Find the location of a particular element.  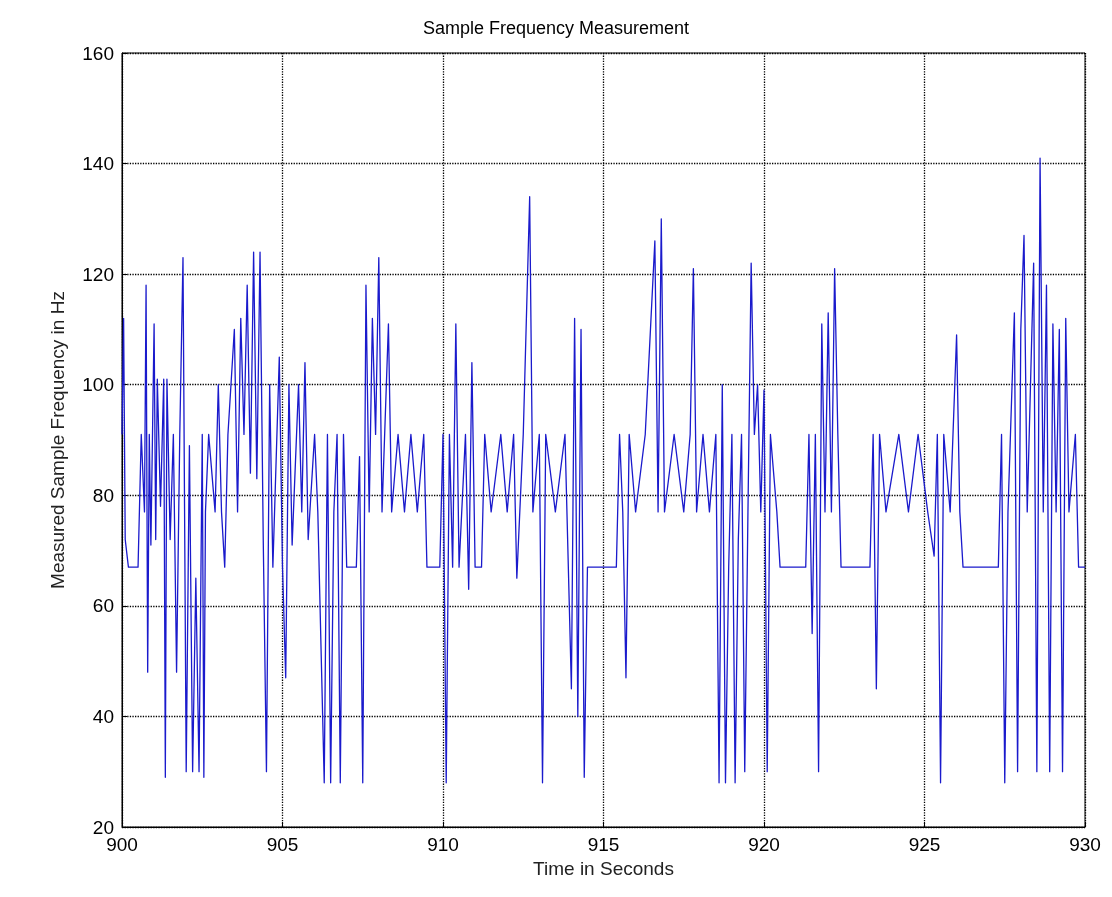

y-tick-label: 80 is located at coordinates (103, 495).